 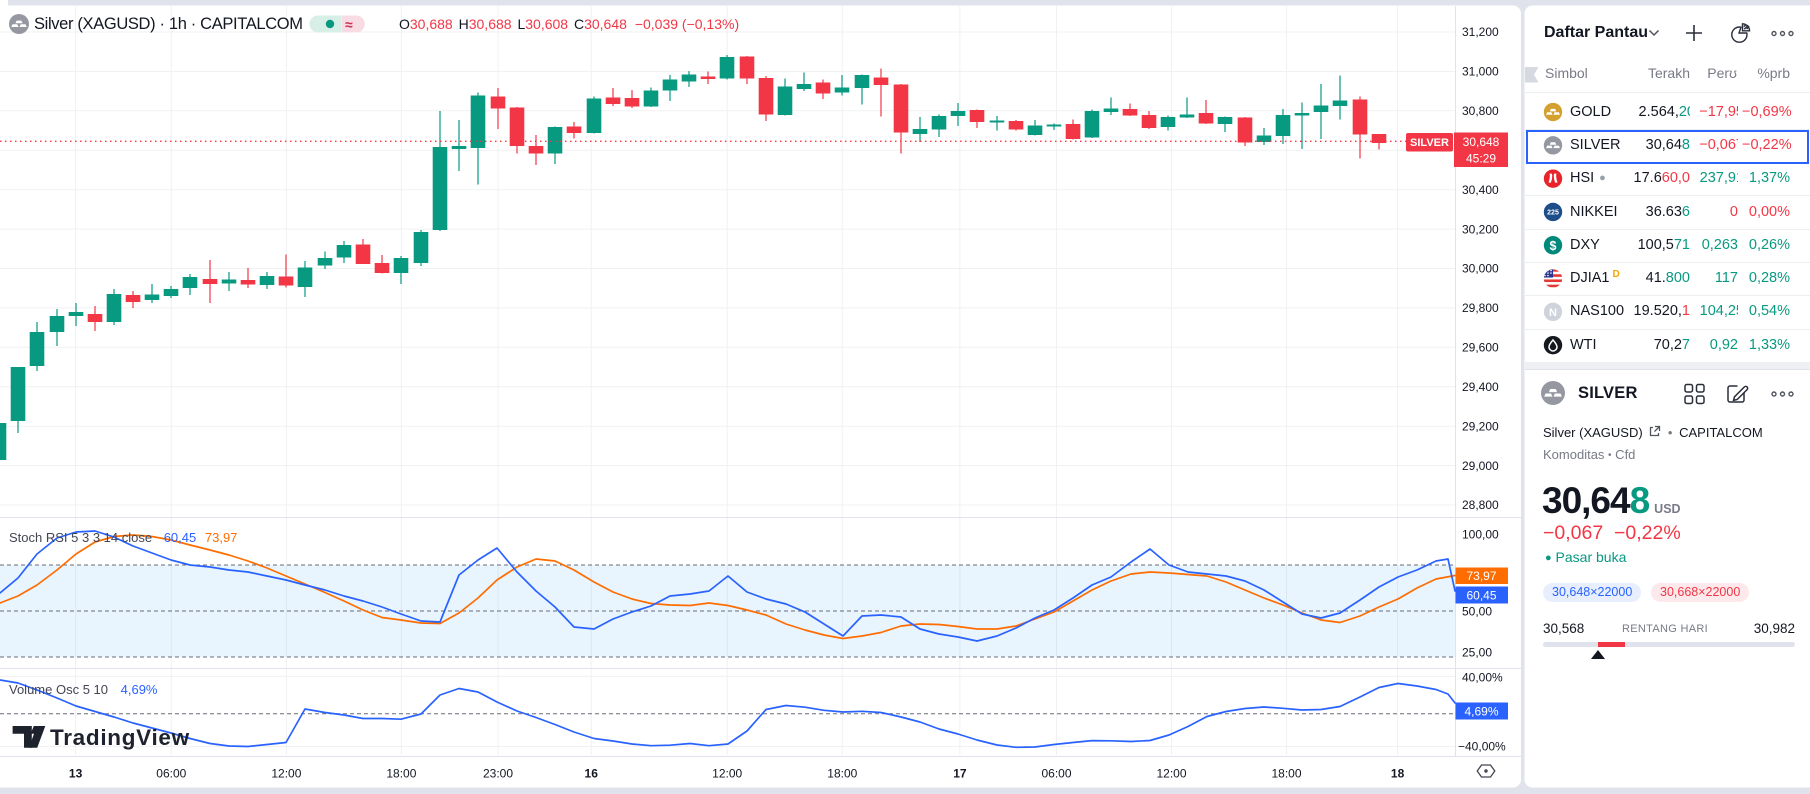 What do you see at coordinates (1481, 142) in the screenshot?
I see `svg-text: 30,648` at bounding box center [1481, 142].